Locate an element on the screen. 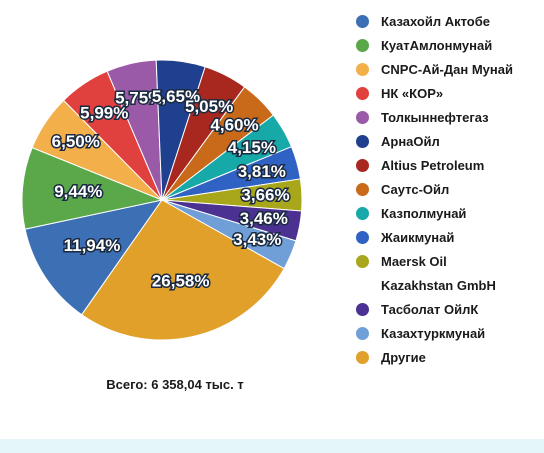  legend-item: Тасболат ОйлК is located at coordinates (446, 310).